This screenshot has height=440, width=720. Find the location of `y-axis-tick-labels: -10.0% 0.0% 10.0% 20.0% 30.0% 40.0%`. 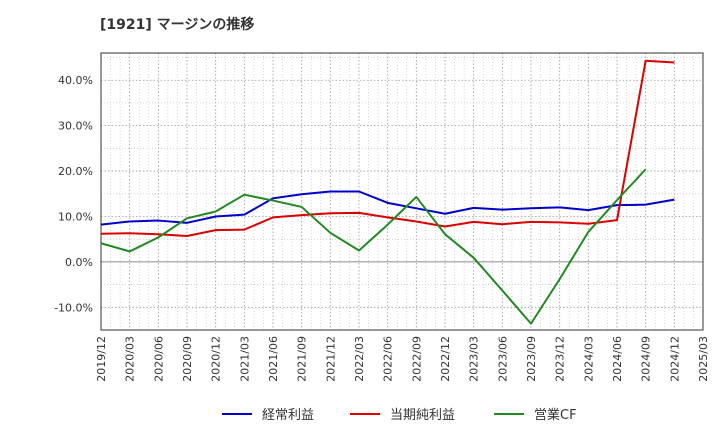

y-axis-tick-labels: -10.0% 0.0% 10.0% 20.0% 30.0% 40.0% is located at coordinates (73, 194).